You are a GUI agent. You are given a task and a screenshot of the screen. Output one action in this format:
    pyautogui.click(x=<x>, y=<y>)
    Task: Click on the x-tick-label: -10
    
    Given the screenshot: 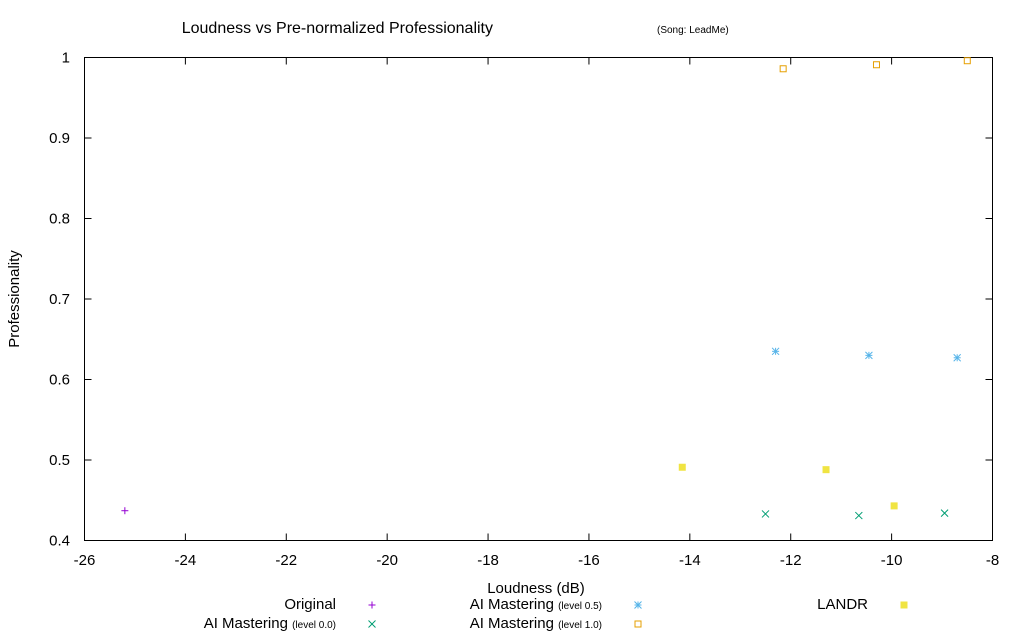 What is the action you would take?
    pyautogui.click(x=892, y=560)
    